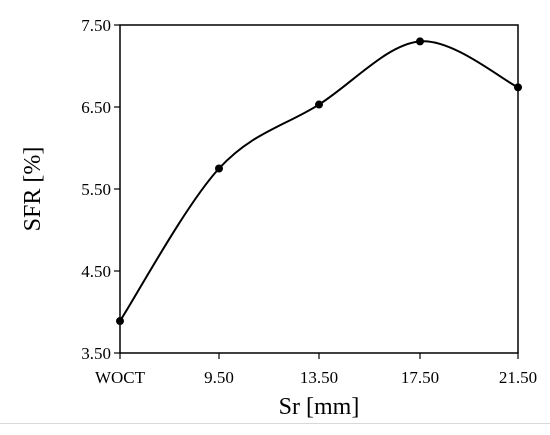  What do you see at coordinates (120, 377) in the screenshot?
I see `x-tick-label: WOCT` at bounding box center [120, 377].